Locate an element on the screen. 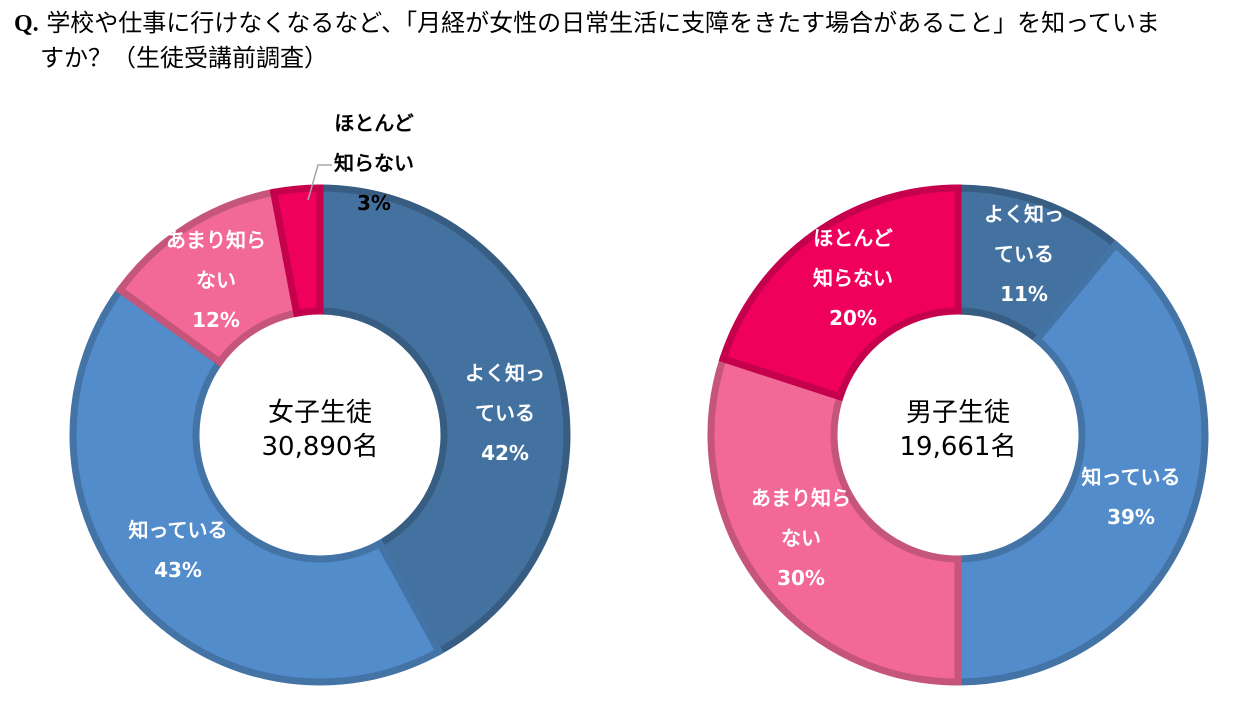 This screenshot has width=1233, height=705. question-prefix: Q. is located at coordinates (26, 24).